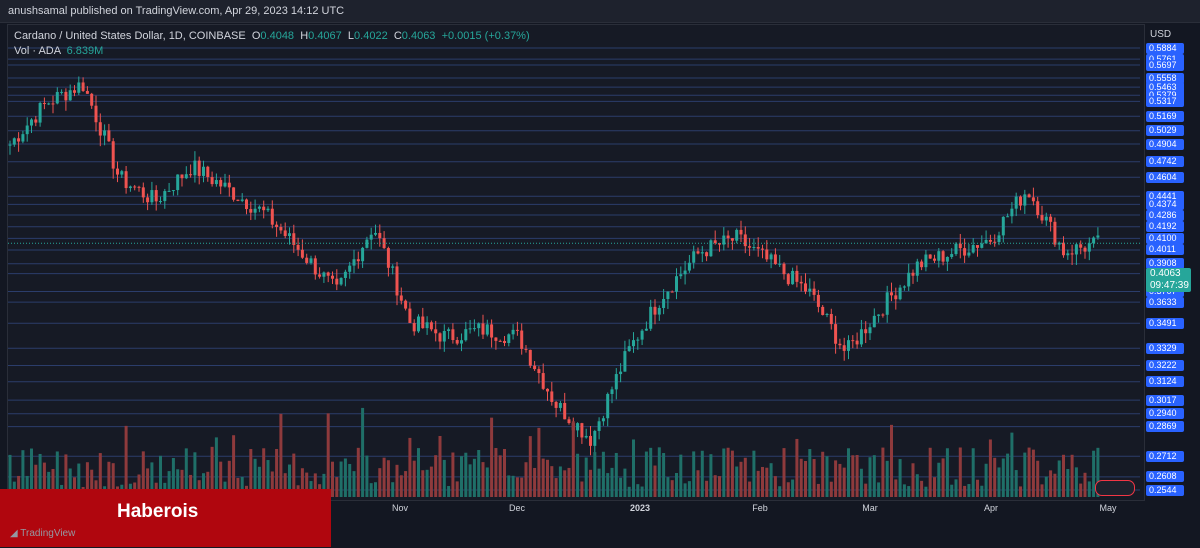 The height and width of the screenshot is (548, 1200). What do you see at coordinates (37, 51) in the screenshot?
I see `volume-label: Vol · ADA` at bounding box center [37, 51].